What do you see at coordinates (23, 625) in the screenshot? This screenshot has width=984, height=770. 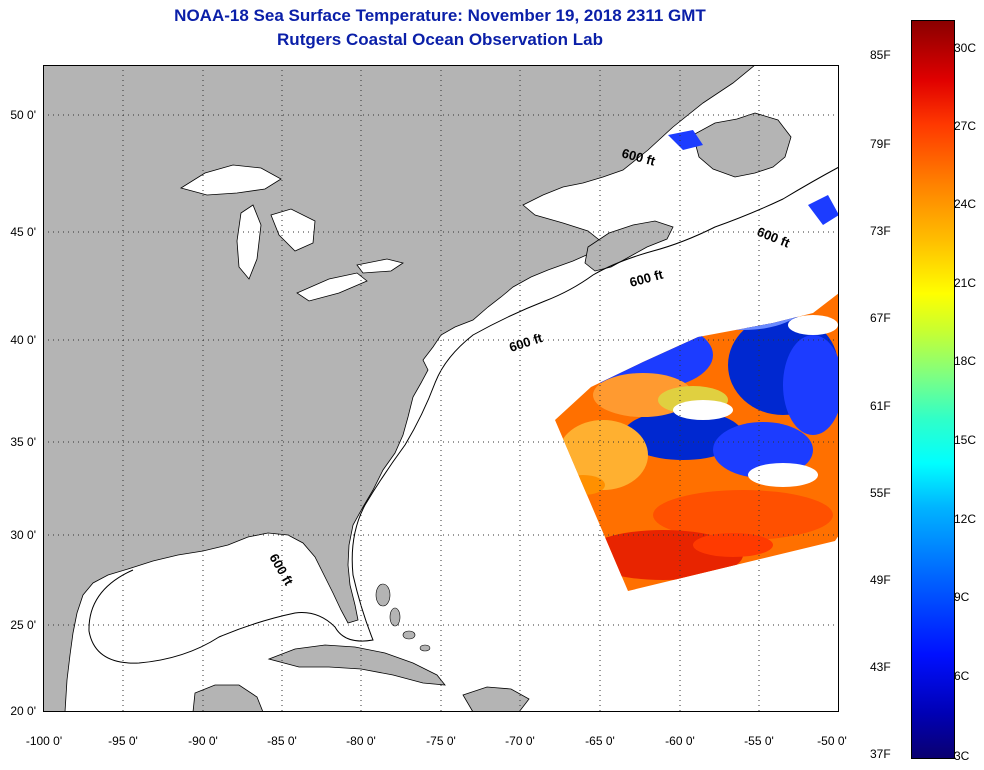 I see `lat-label: 25 0'` at bounding box center [23, 625].